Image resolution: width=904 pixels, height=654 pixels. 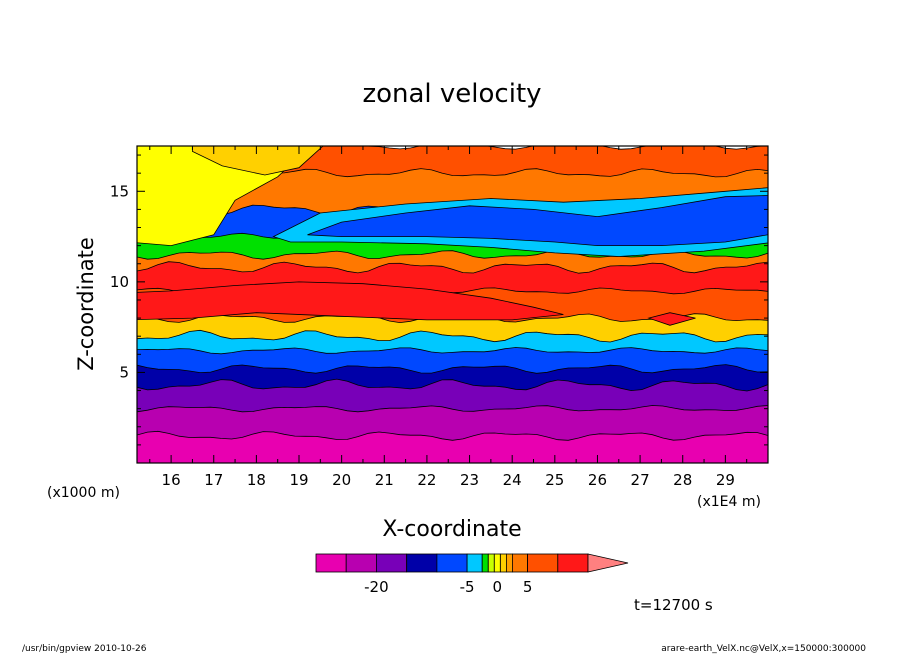 What do you see at coordinates (472, 574) in the screenshot?
I see `colorbar: -20 -5 0 5` at bounding box center [472, 574].